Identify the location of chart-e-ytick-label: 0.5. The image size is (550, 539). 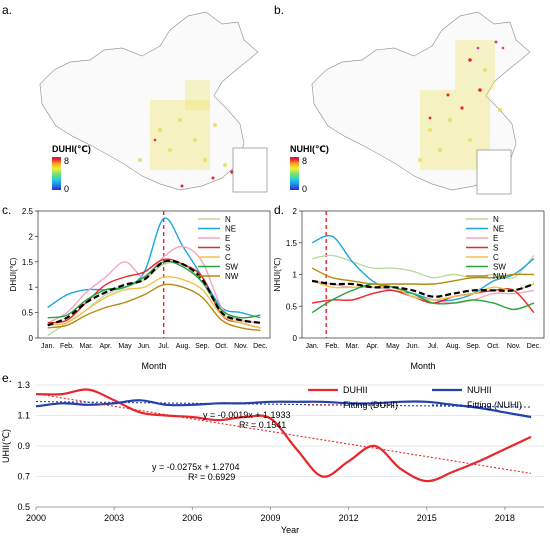
(23, 507).